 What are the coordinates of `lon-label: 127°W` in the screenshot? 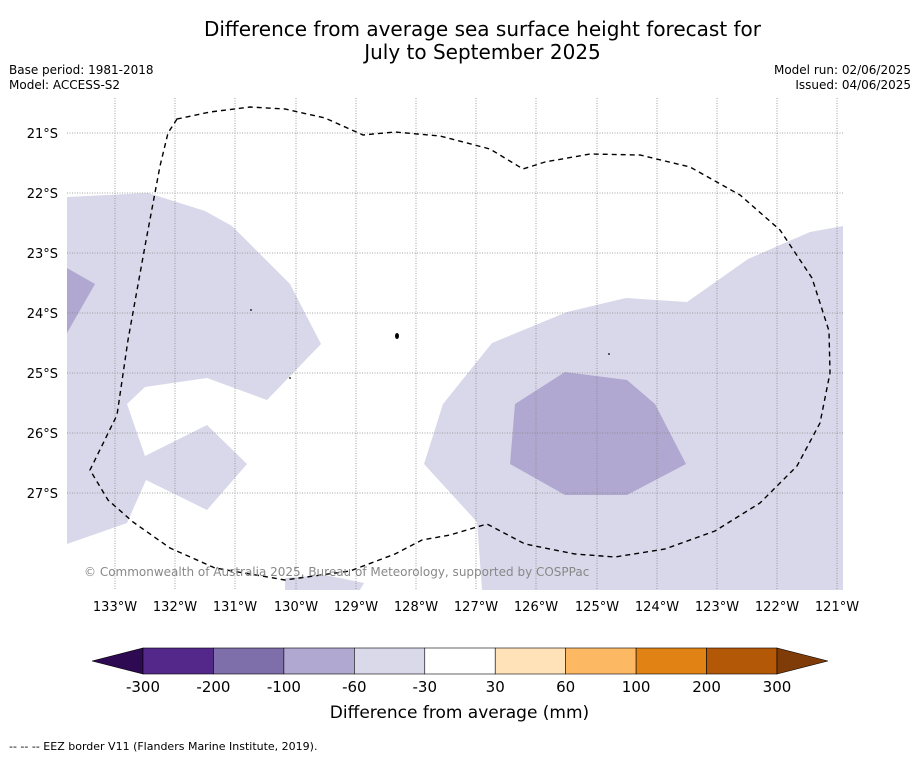 It's located at (476, 607).